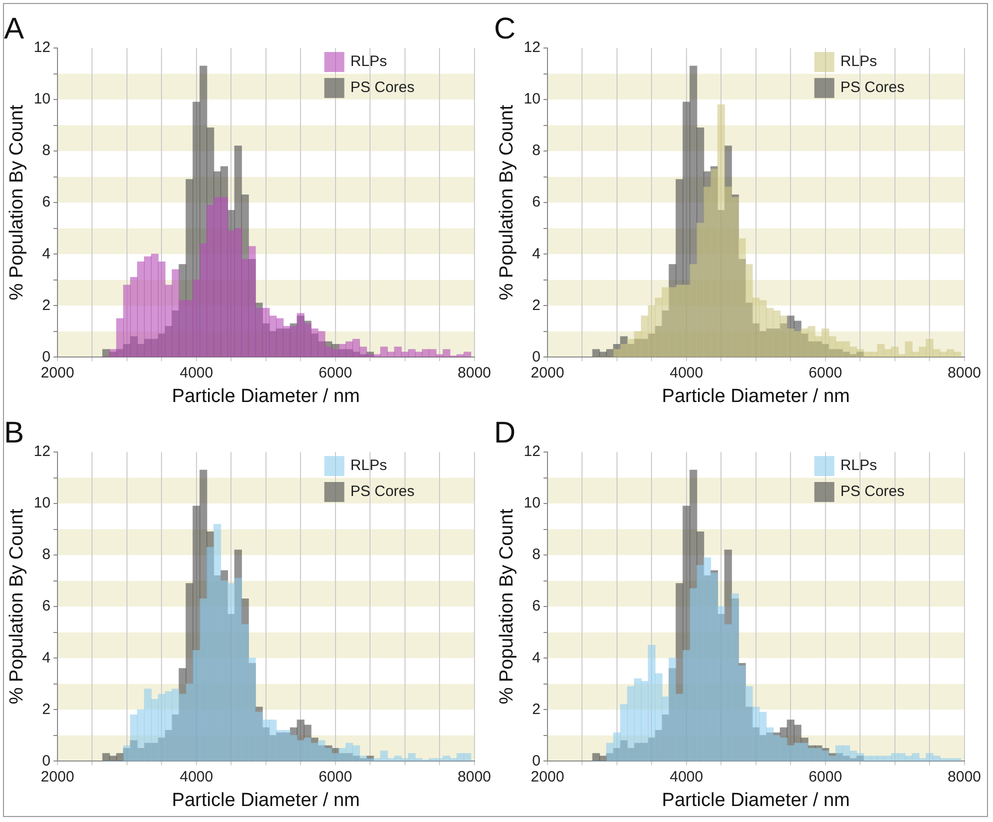  Describe the element at coordinates (14, 29) in the screenshot. I see `chart-title: A` at that location.